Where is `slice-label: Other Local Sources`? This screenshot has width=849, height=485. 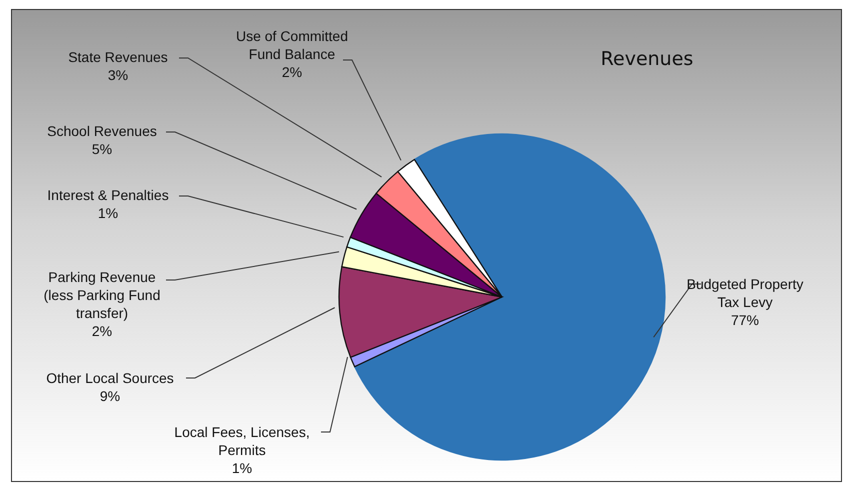
slice-label: Other Local Sources is located at coordinates (110, 378).